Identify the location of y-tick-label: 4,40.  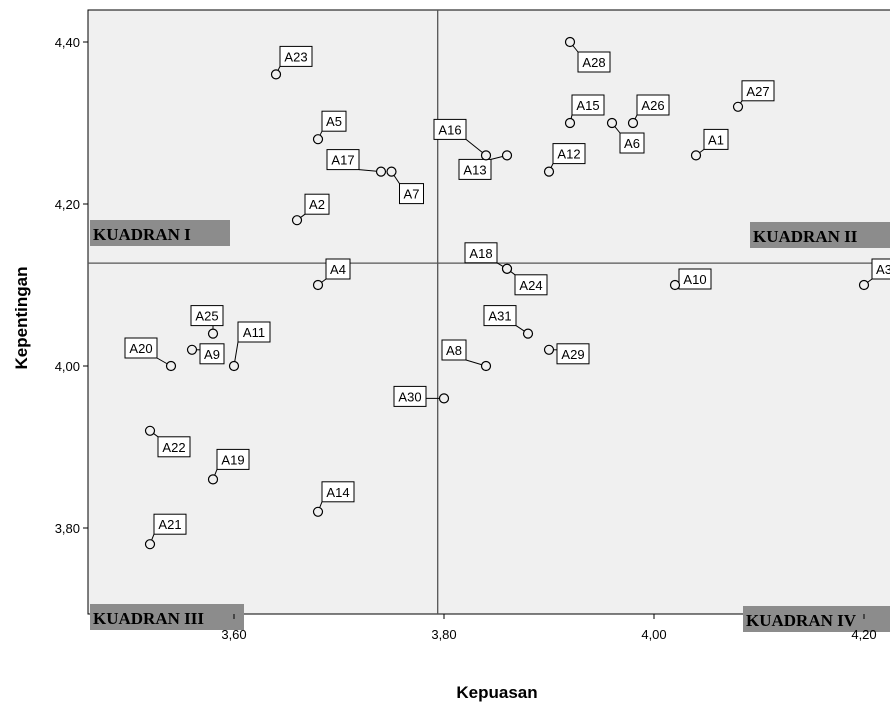
(67, 42).